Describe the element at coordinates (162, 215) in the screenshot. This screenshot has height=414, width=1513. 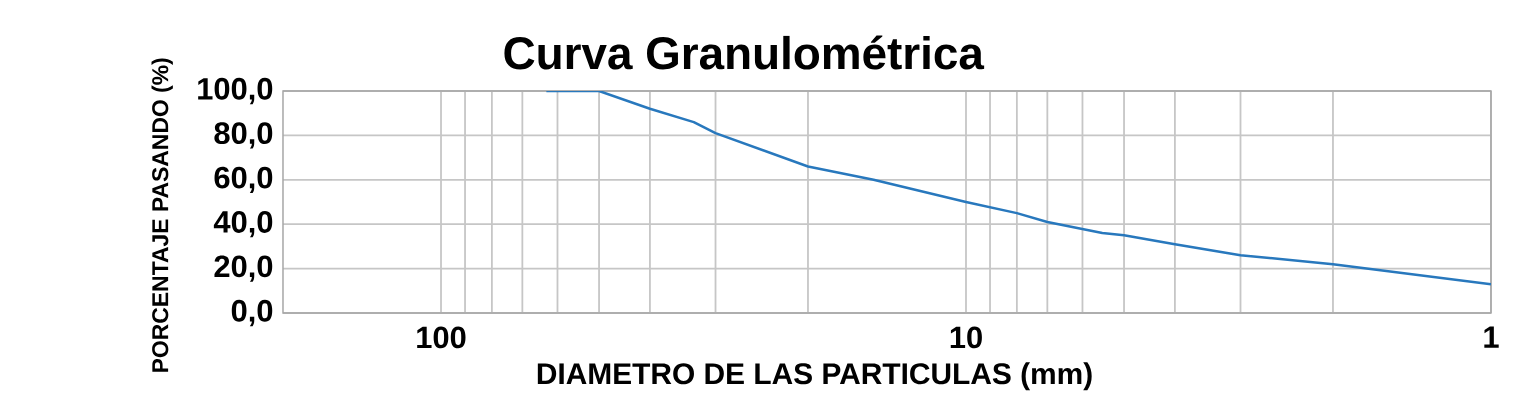
I see `y-axis-title: PORCENTAJE PASANDO (%)` at that location.